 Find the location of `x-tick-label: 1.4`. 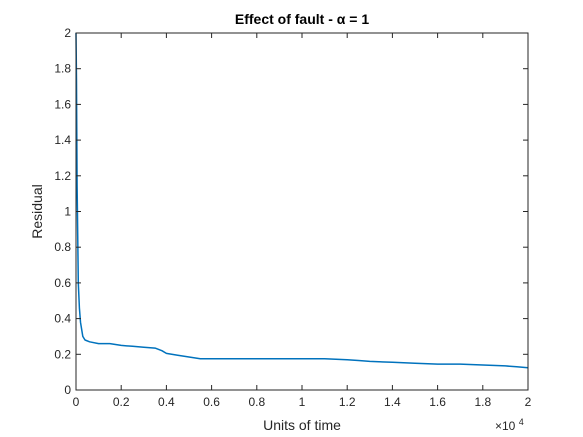

x-tick-label: 1.4 is located at coordinates (392, 402).